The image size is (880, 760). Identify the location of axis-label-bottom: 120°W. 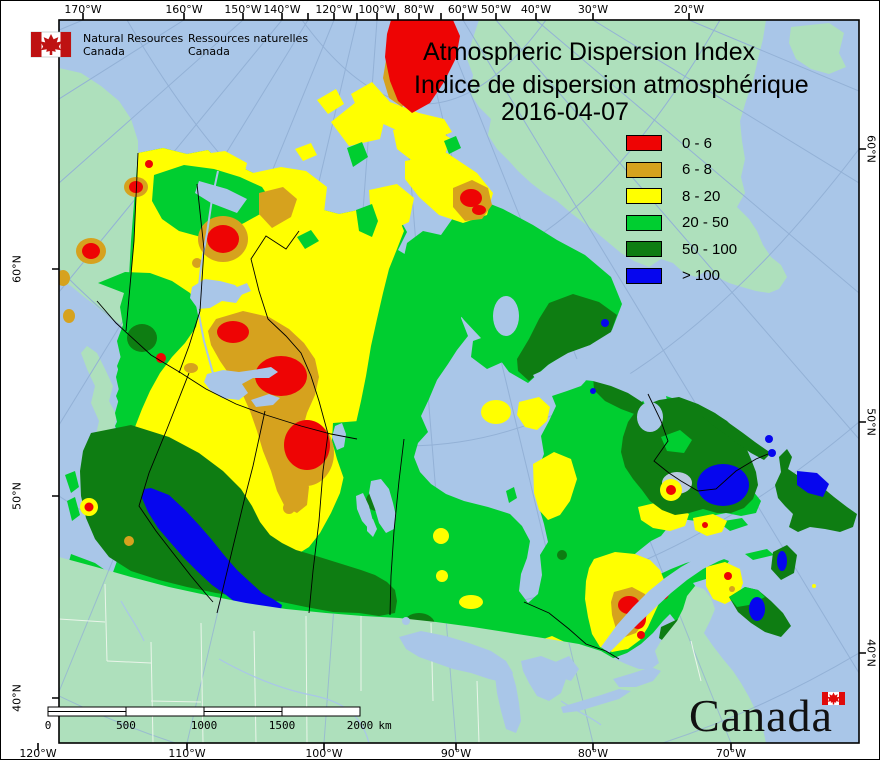
(38, 753).